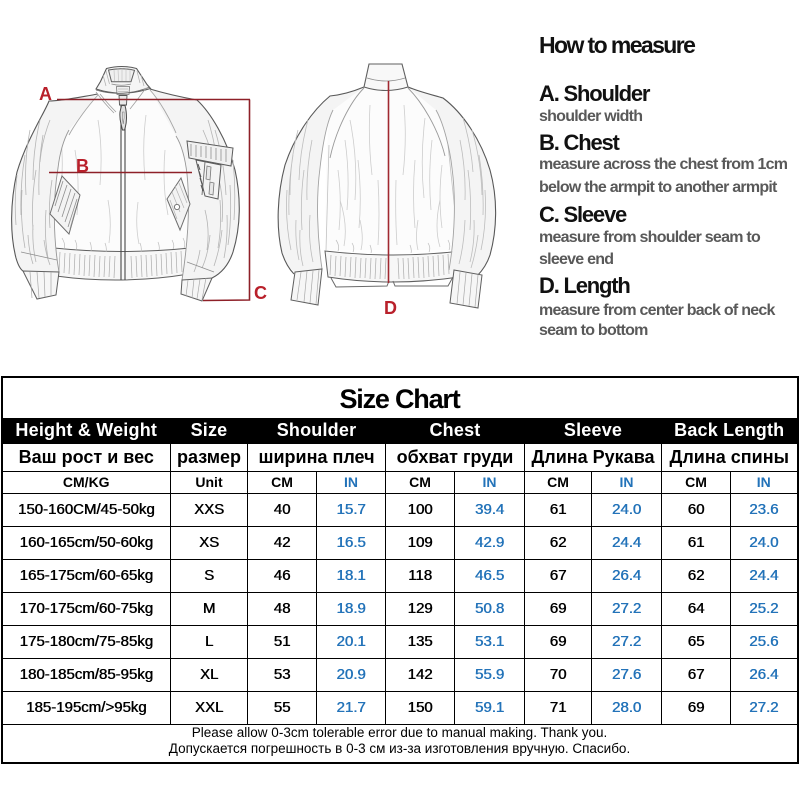 The height and width of the screenshot is (800, 800). I want to click on svg-text: A, so click(45, 94).